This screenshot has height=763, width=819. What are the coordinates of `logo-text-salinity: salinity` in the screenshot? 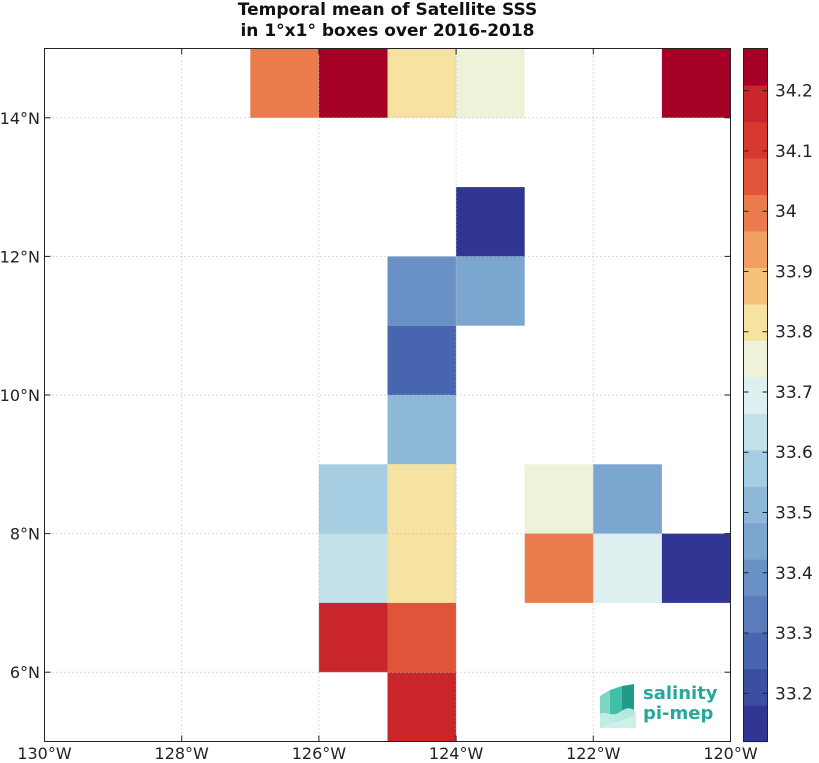 It's located at (680, 693).